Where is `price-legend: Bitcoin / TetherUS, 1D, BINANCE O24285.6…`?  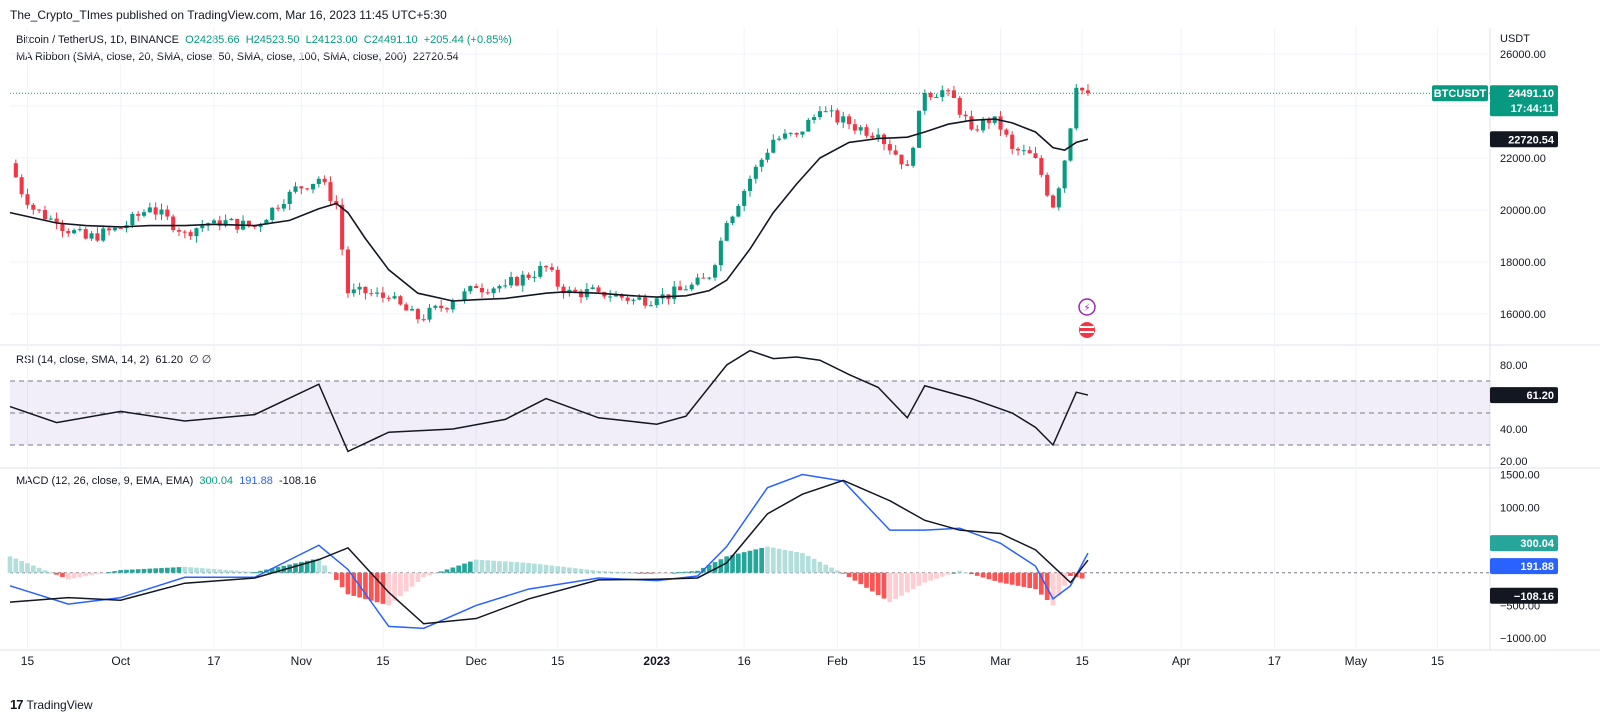
price-legend: Bitcoin / TetherUS, 1D, BINANCE O24285.6… is located at coordinates (264, 40).